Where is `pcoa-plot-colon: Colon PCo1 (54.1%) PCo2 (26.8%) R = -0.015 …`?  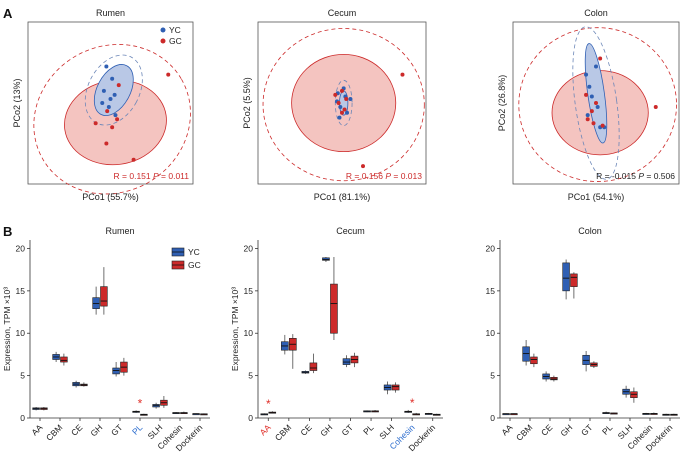 pcoa-plot-colon: Colon PCo1 (54.1%) PCo2 (26.8%) R = -0.015 … is located at coordinates (588, 105).